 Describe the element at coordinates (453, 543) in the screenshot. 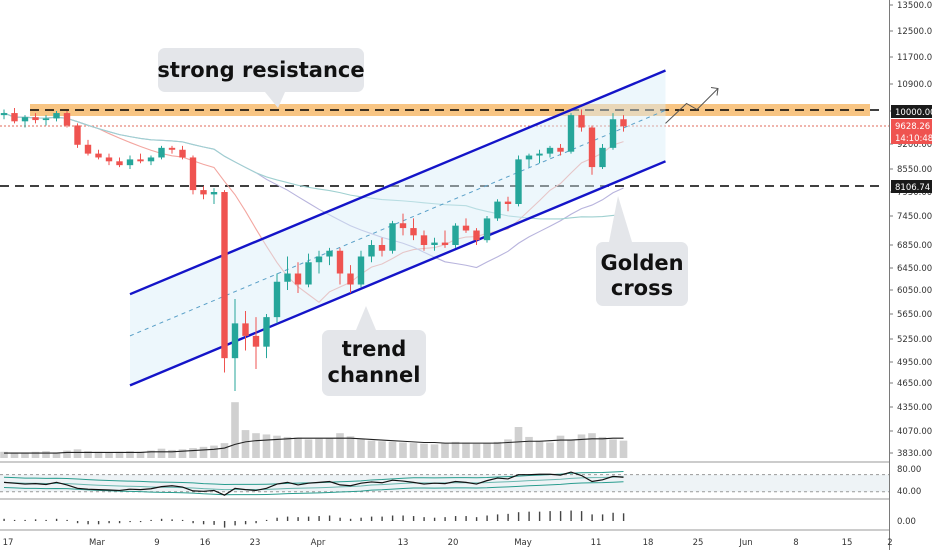

I see `time-label: 20` at that location.